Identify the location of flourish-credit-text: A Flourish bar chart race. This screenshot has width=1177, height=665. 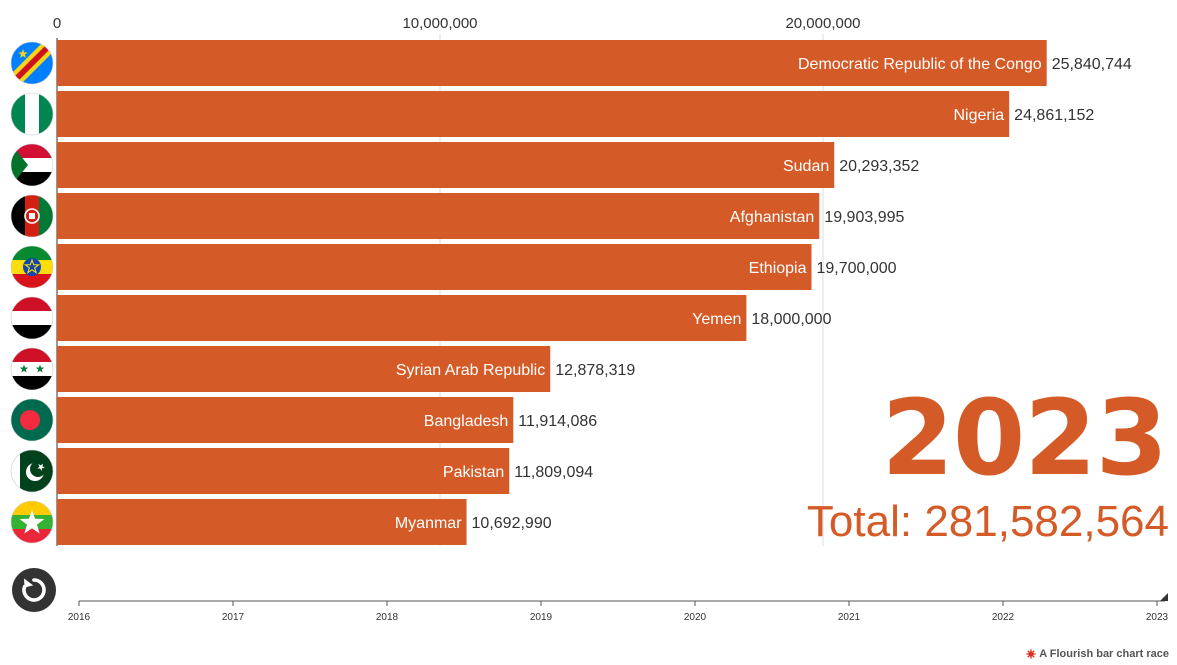
(1104, 654).